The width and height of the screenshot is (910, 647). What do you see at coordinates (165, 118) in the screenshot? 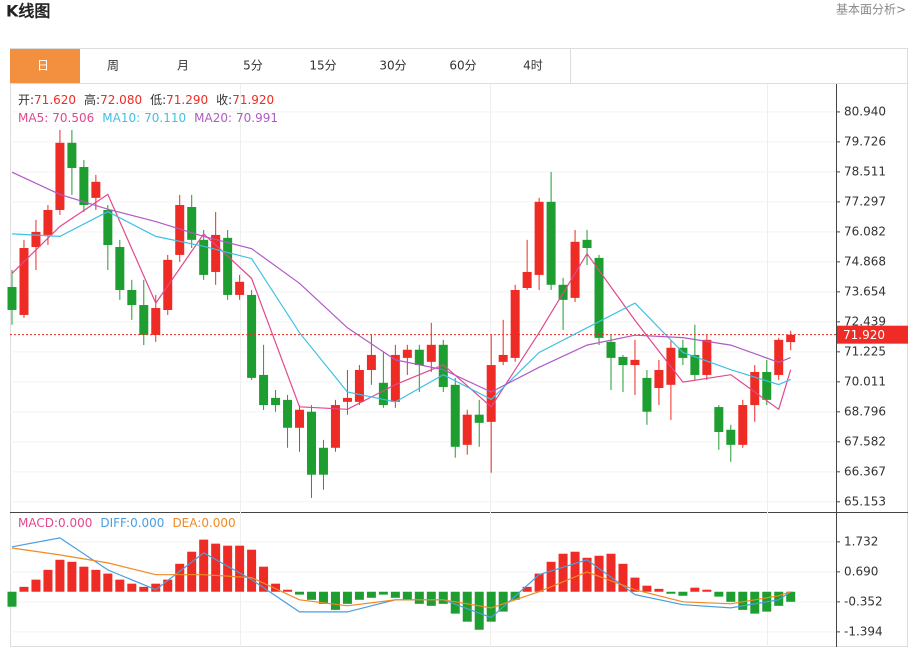
I see `legend-value: 70.110` at bounding box center [165, 118].